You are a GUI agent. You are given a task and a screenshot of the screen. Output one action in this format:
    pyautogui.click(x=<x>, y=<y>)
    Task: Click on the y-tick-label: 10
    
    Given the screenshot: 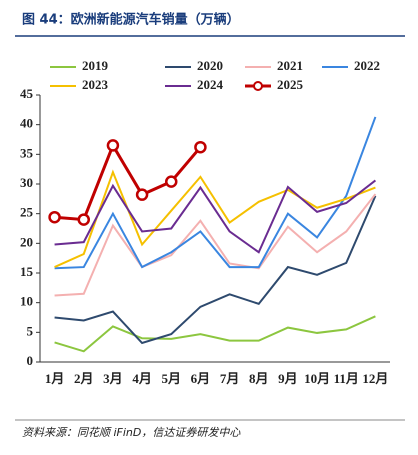 What is the action you would take?
    pyautogui.click(x=26, y=301)
    